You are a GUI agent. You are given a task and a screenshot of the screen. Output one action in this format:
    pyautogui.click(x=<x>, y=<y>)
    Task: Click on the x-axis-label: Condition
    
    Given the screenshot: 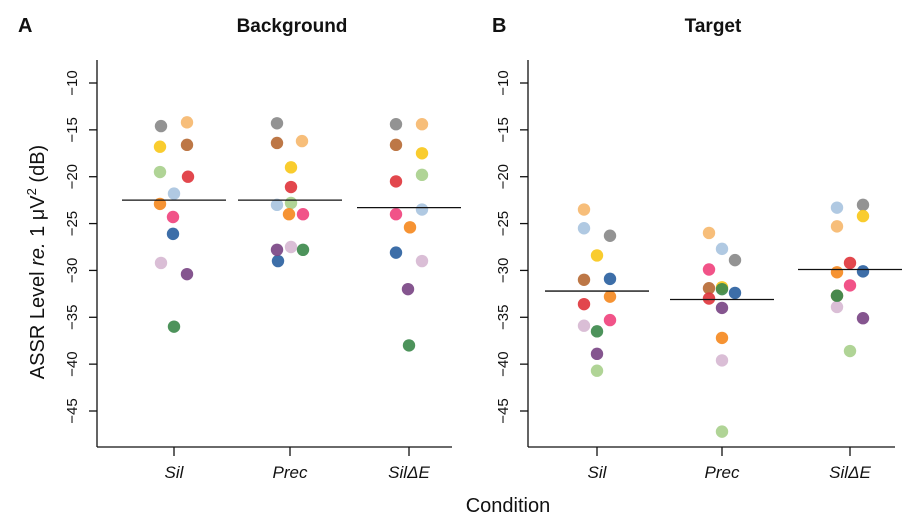 What is the action you would take?
    pyautogui.click(x=508, y=506)
    